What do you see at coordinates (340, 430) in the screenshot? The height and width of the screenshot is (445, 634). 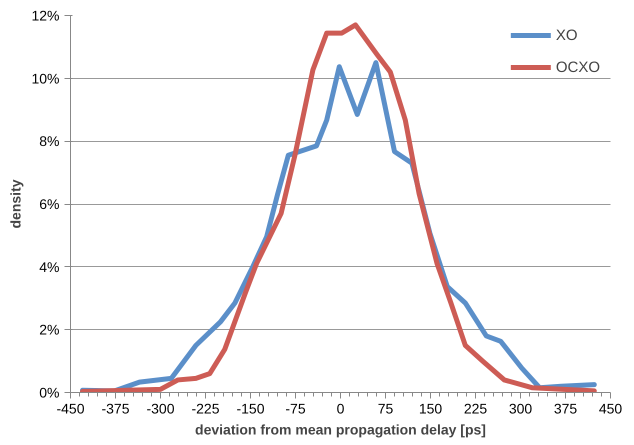 I see `x-axis-title: deviation from mean propagation delay [ps]` at bounding box center [340, 430].